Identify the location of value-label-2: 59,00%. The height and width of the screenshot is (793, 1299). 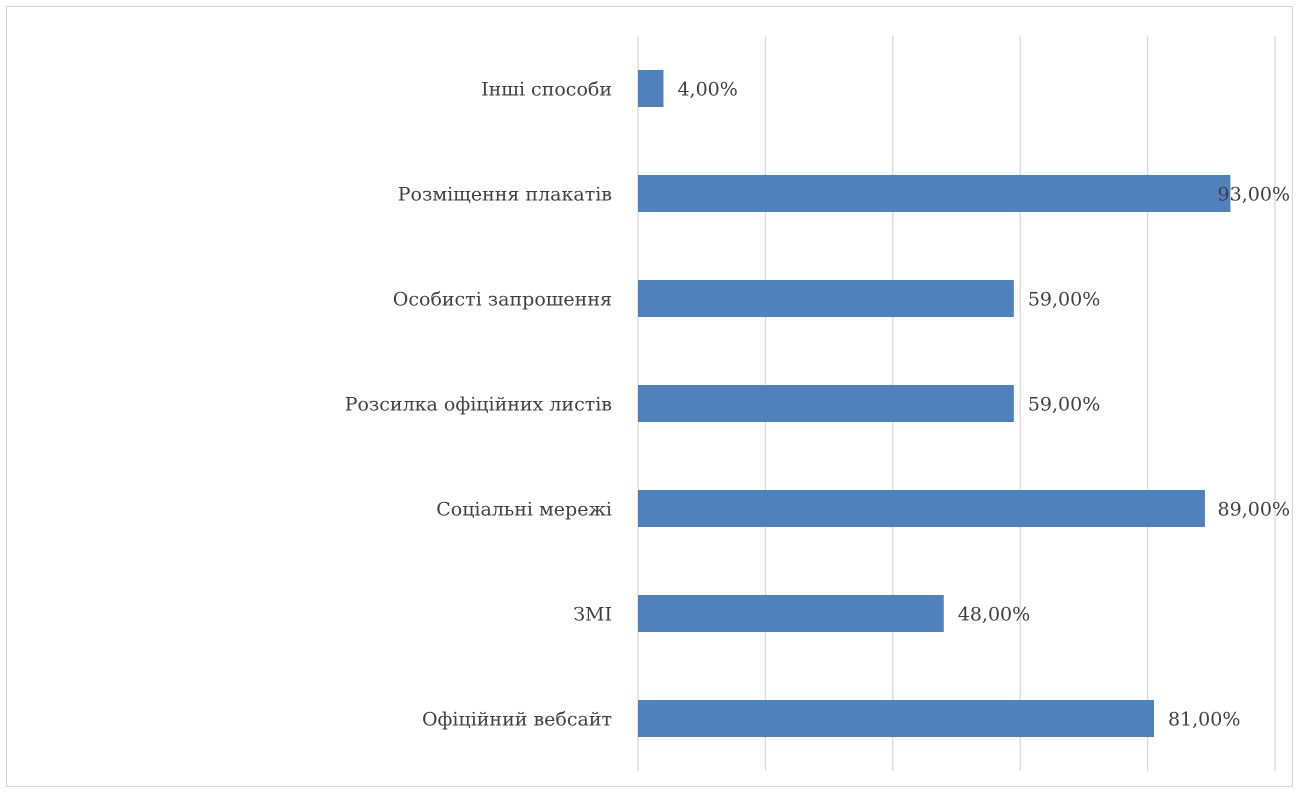
(1064, 300).